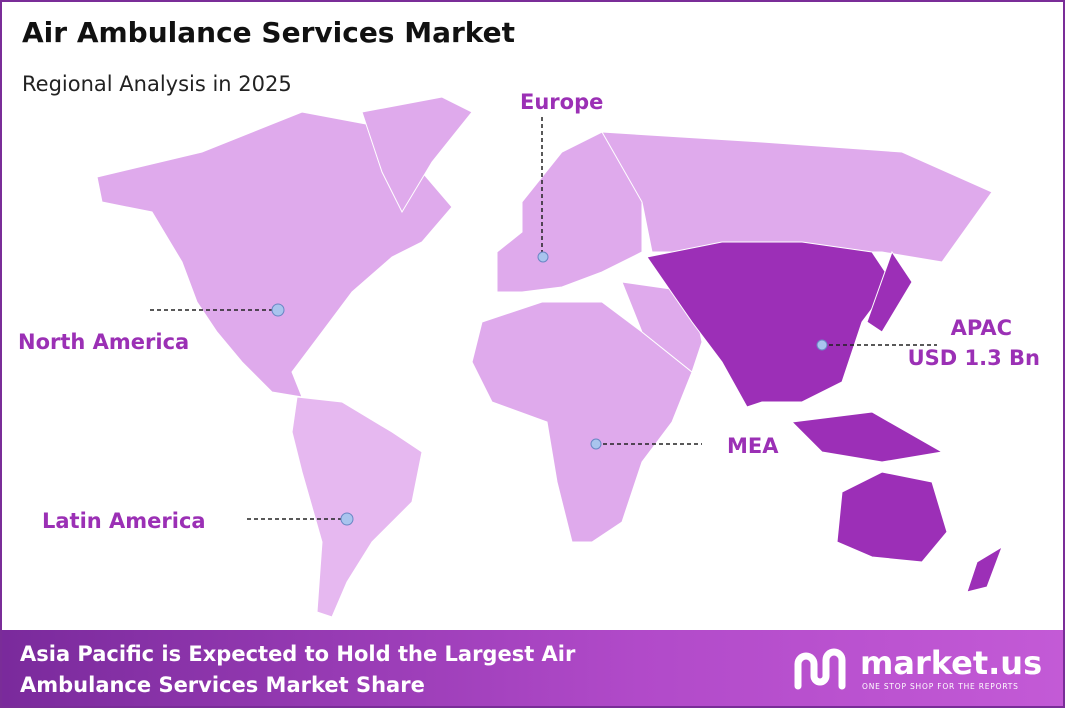 The width and height of the screenshot is (1065, 708). What do you see at coordinates (103, 342) in the screenshot?
I see `region-label: North America` at bounding box center [103, 342].